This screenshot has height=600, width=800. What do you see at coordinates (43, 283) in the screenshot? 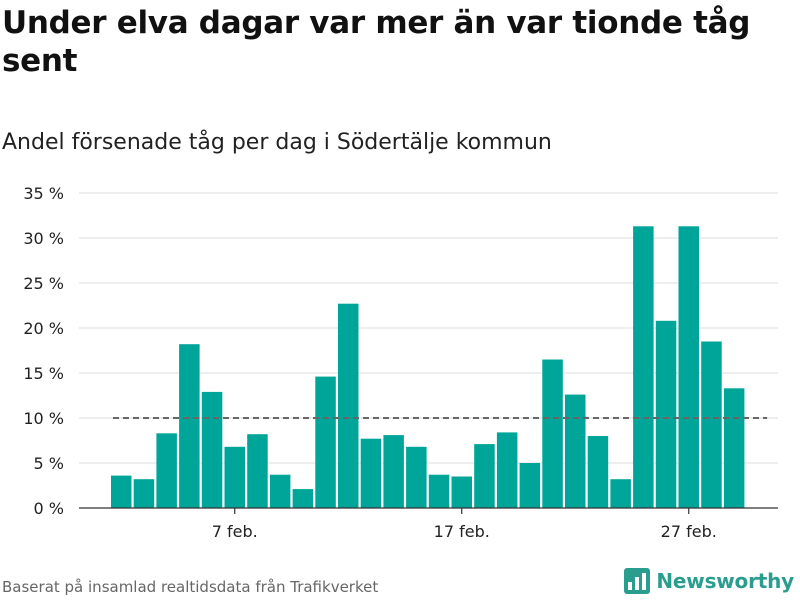
I see `y-tick-label: 25 %` at bounding box center [43, 283].